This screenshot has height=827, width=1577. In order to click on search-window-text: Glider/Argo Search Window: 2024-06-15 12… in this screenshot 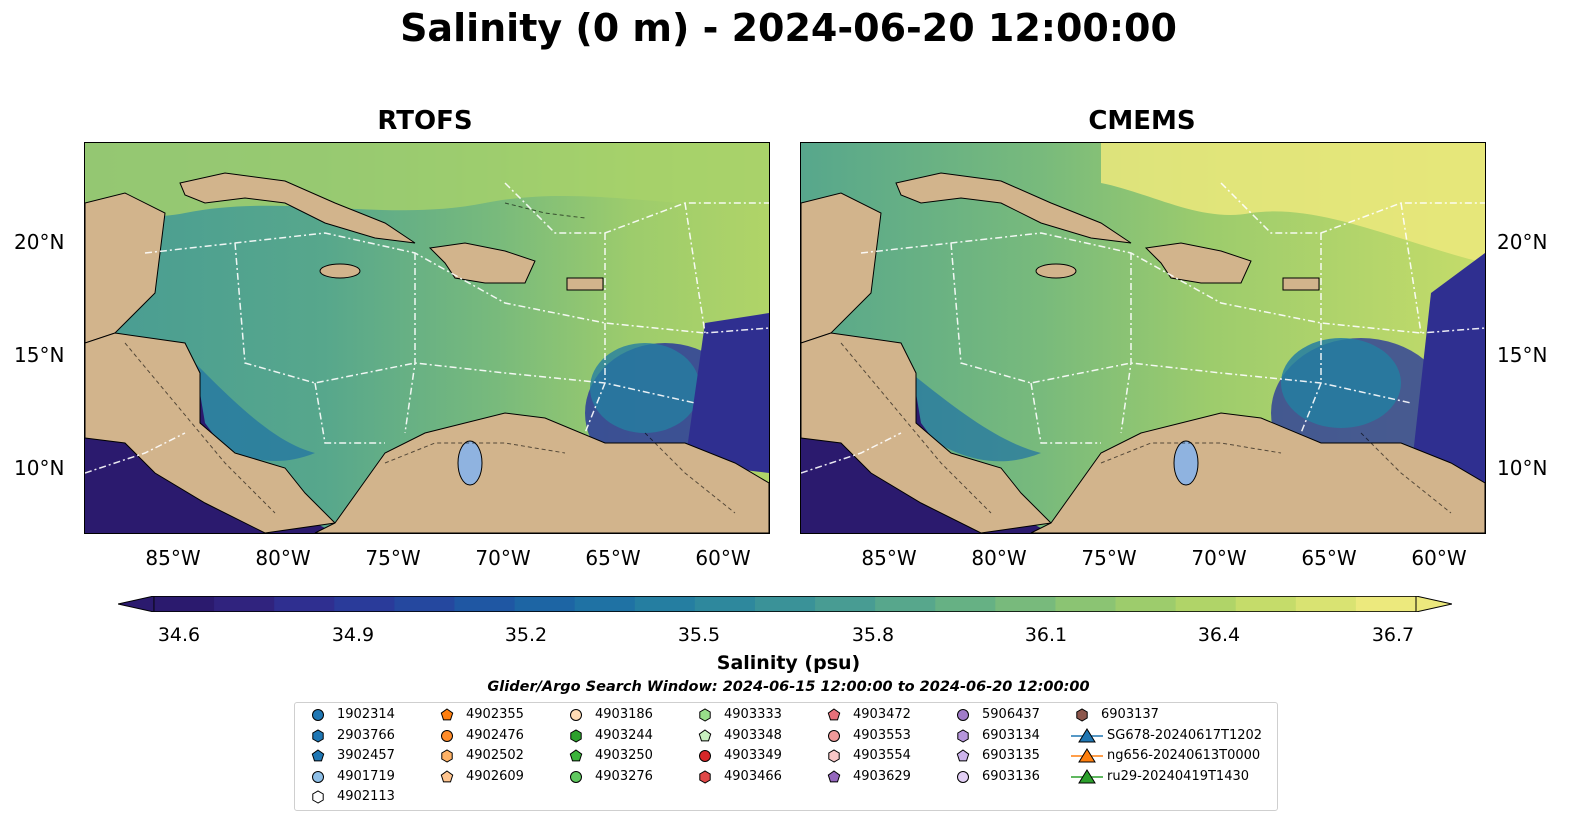, I will do `click(788, 687)`.